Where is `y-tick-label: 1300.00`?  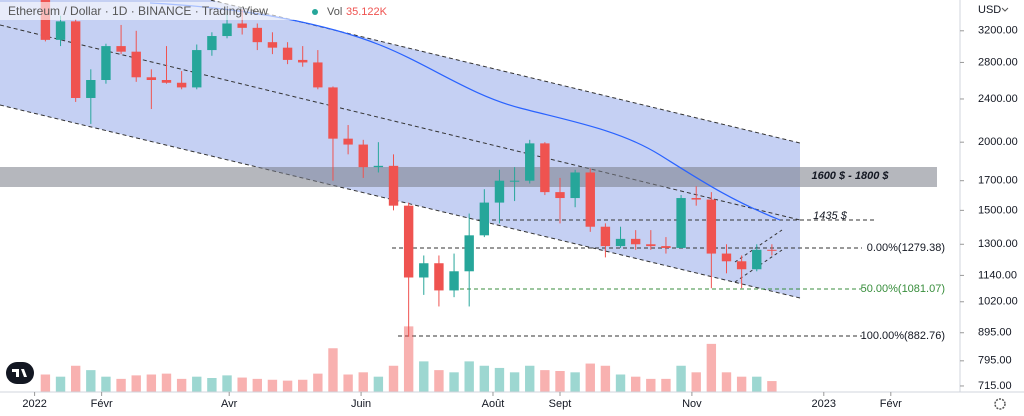
y-tick-label: 1300.00 is located at coordinates (998, 244).